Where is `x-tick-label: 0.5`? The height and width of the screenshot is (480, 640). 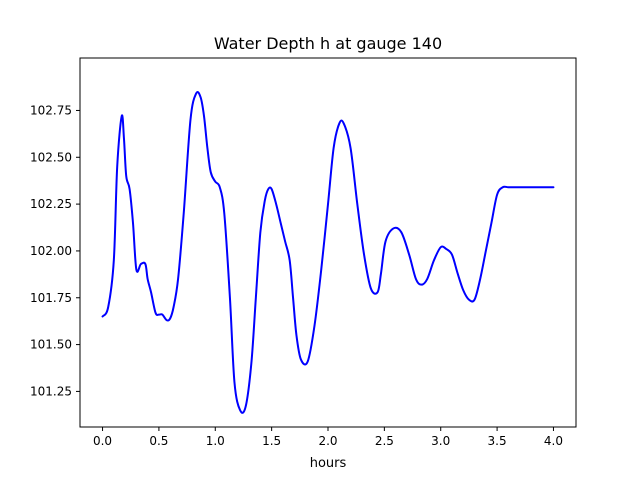
x-tick-label: 0.5 is located at coordinates (158, 441).